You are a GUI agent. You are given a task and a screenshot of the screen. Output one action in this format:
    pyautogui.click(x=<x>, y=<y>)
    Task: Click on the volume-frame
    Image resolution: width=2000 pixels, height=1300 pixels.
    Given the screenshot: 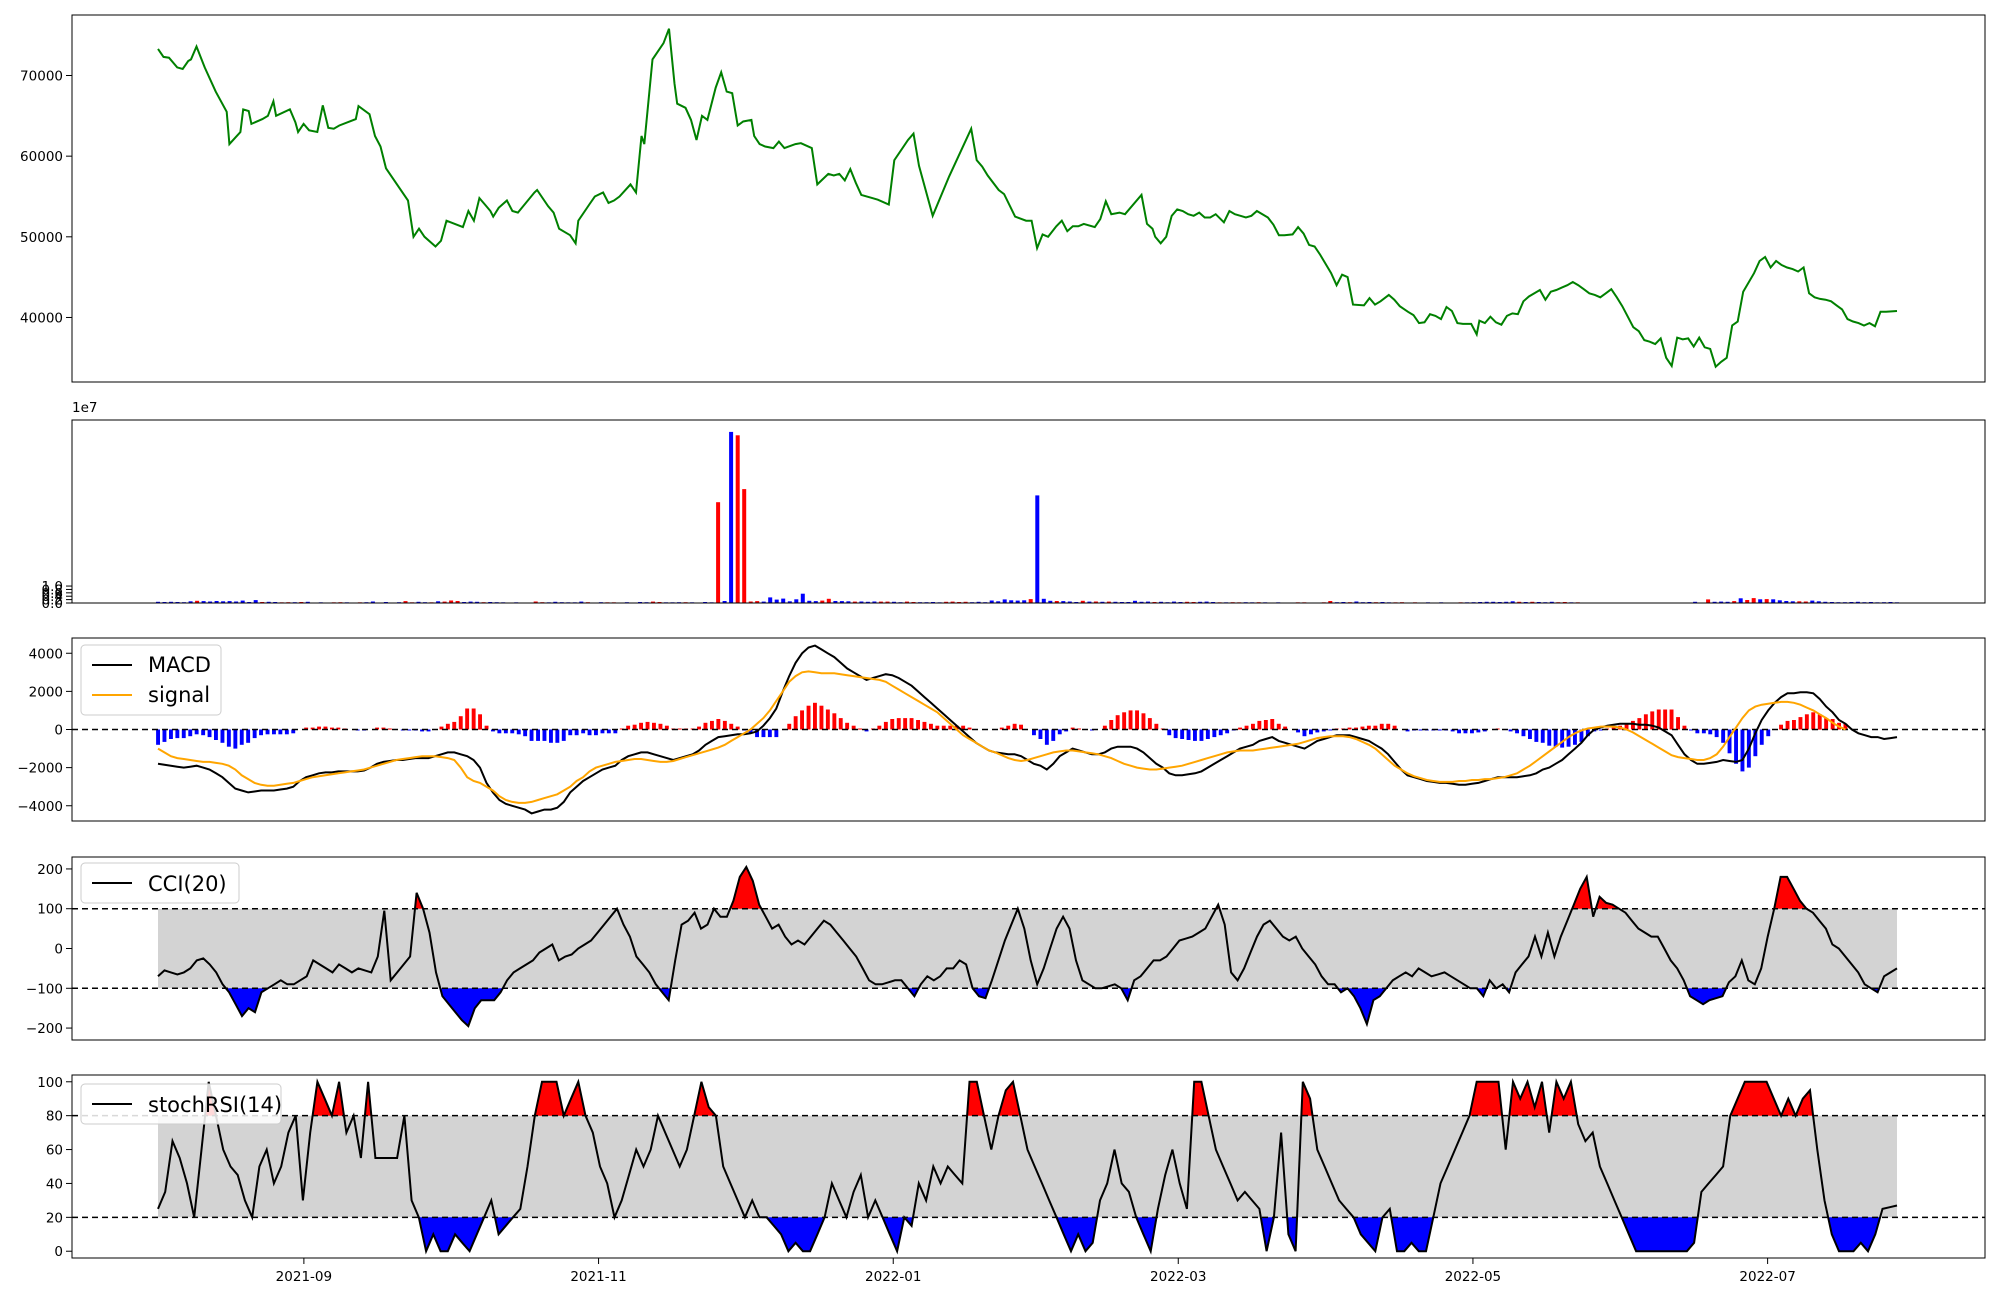 What is the action you would take?
    pyautogui.click(x=1028, y=511)
    